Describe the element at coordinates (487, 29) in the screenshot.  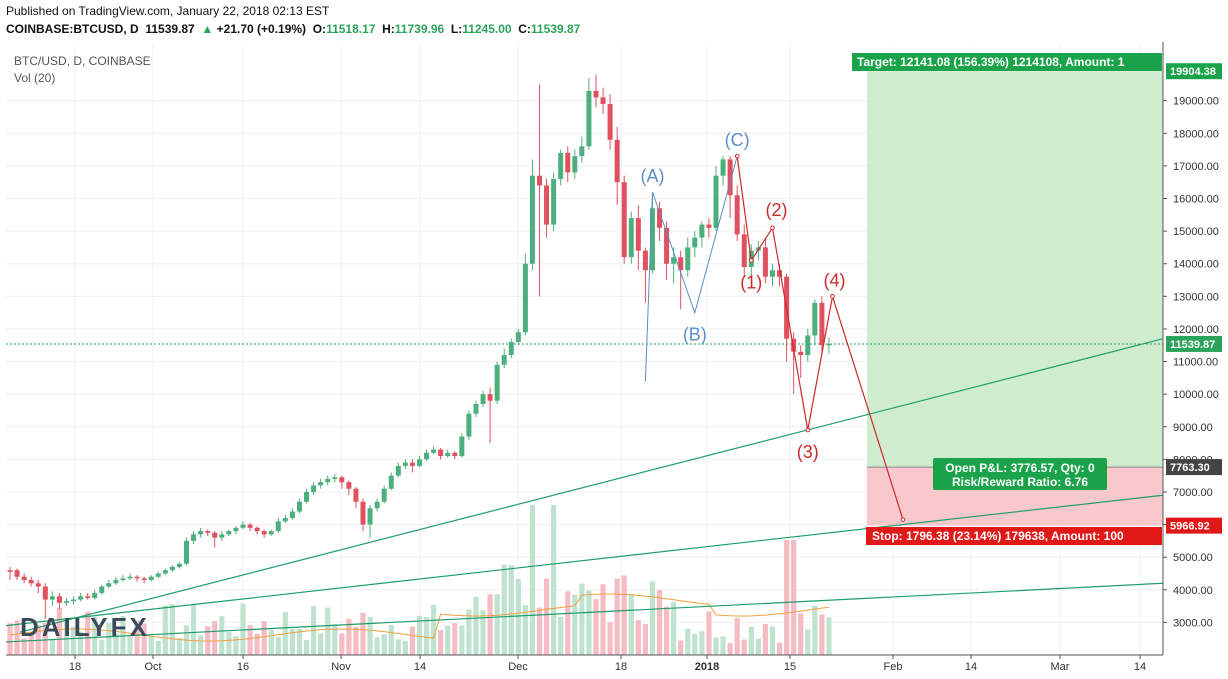
I see `low-value: 11245.00` at that location.